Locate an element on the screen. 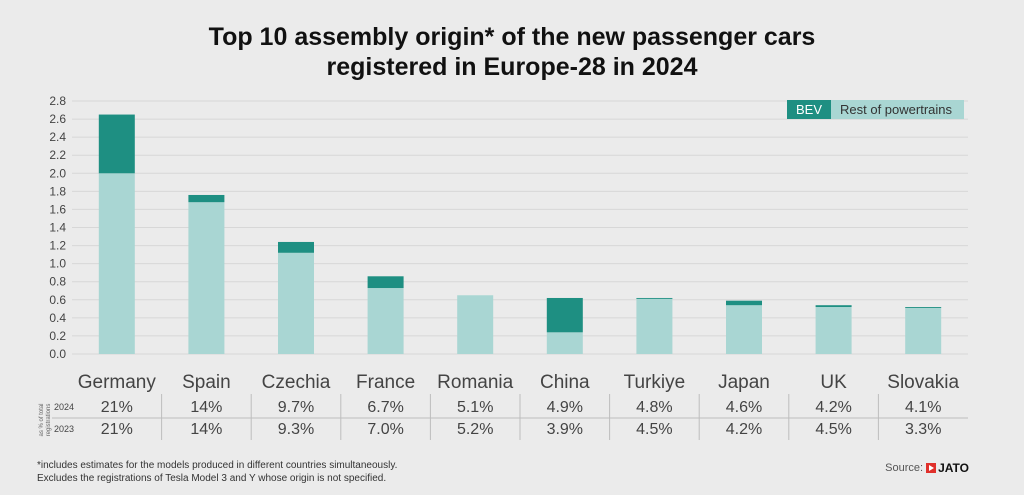  bar-bev-germany is located at coordinates (116, 144).